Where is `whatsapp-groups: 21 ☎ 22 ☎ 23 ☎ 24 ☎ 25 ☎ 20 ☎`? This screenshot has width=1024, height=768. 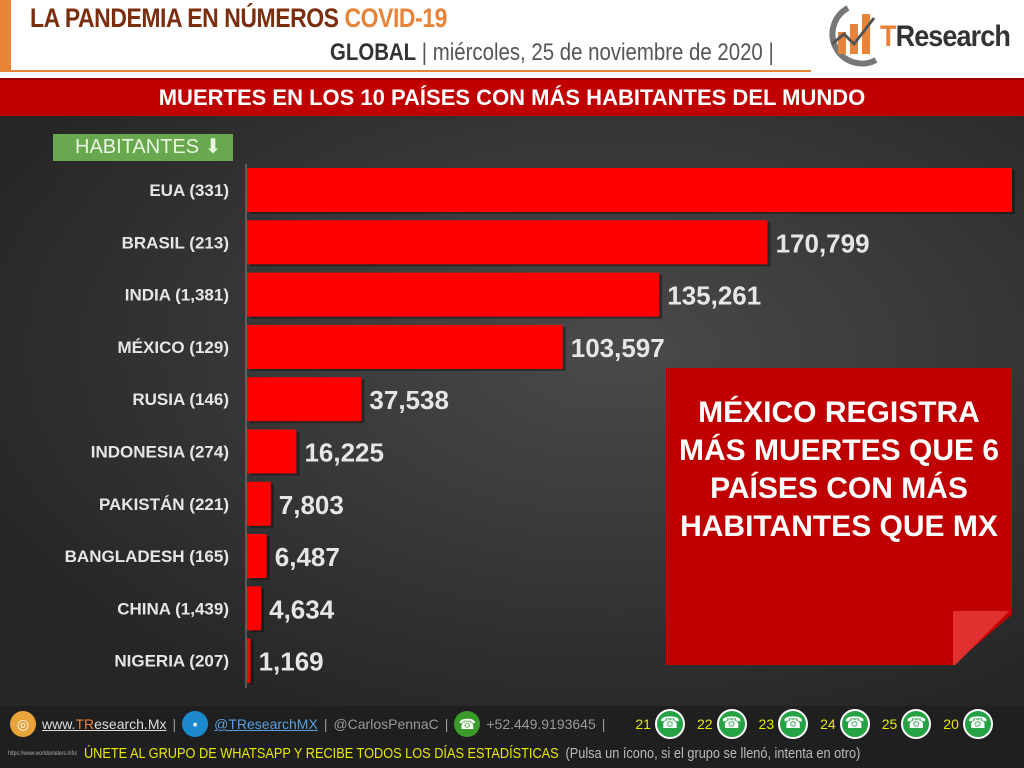
whatsapp-groups: 21 ☎ 22 ☎ 23 ☎ 24 ☎ 25 ☎ 20 ☎ is located at coordinates (812, 724).